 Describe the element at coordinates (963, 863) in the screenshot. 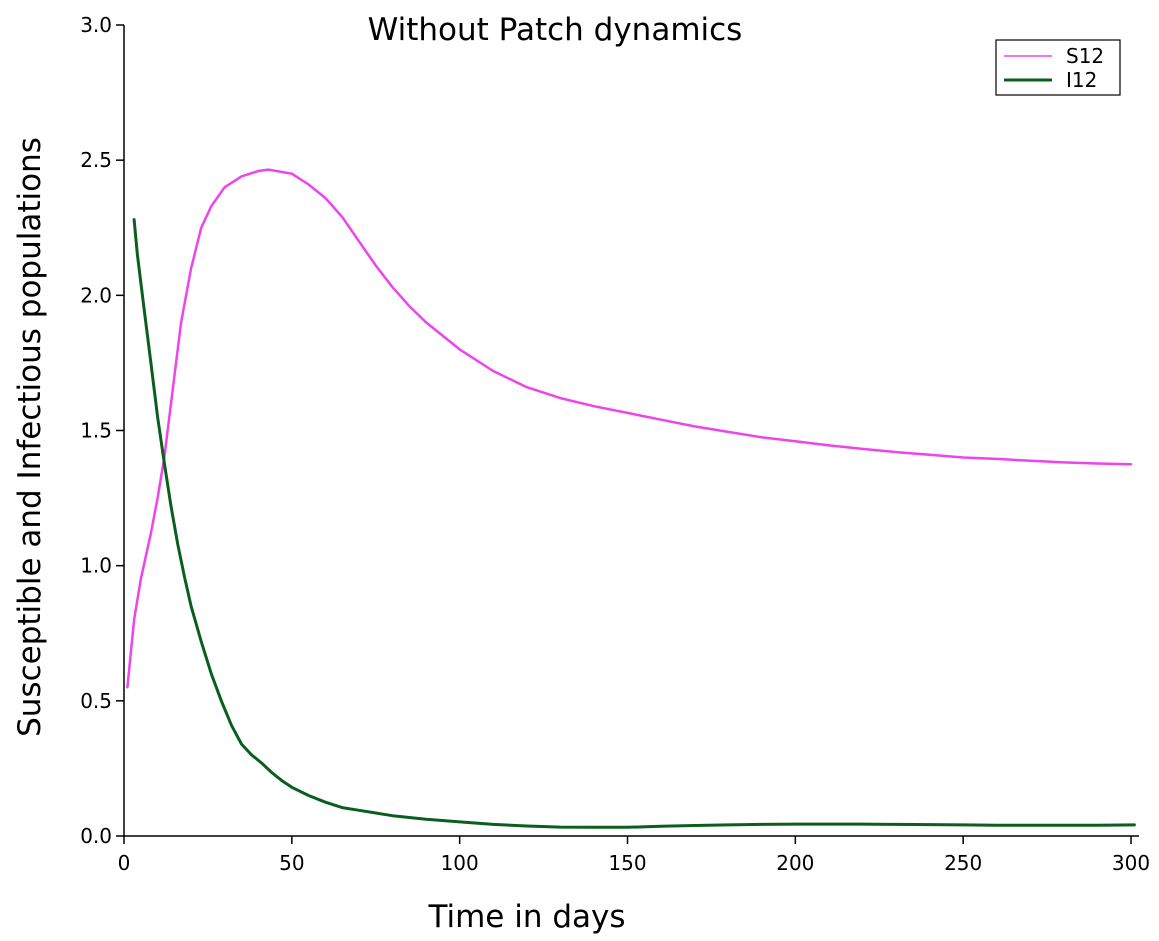

I see `x-tick-label: 250` at that location.